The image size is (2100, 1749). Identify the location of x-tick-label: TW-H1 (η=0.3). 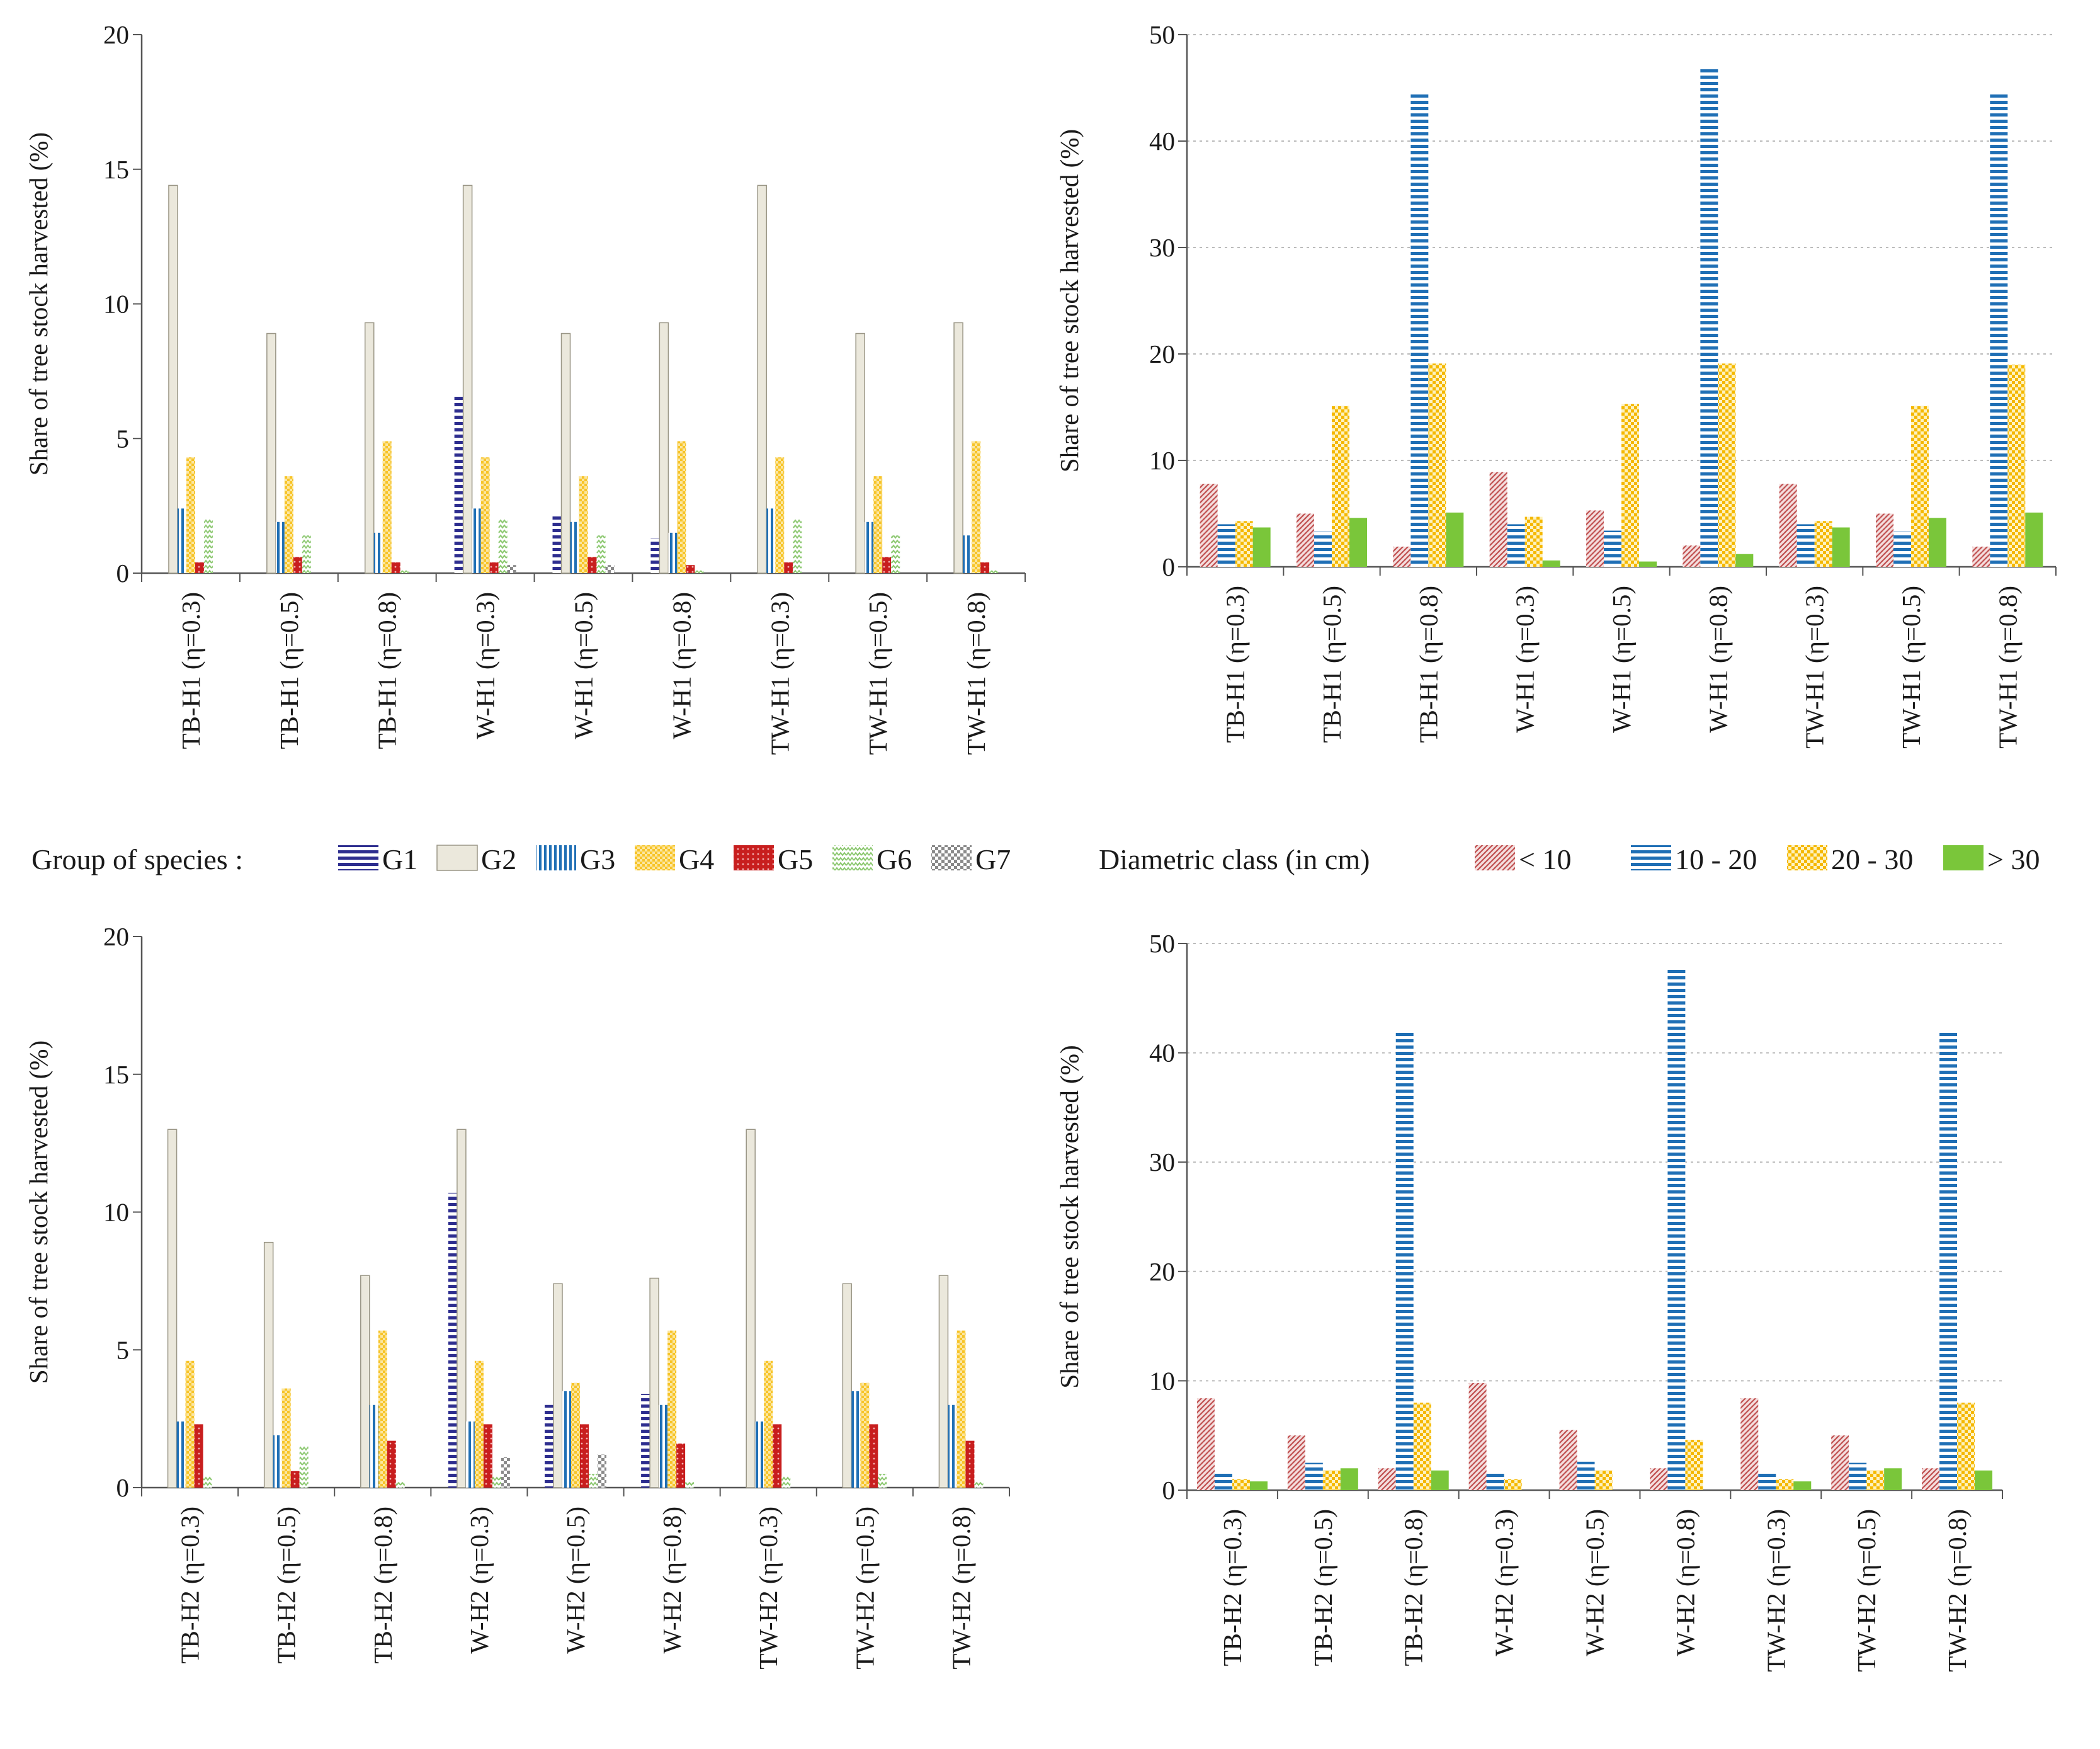
(1814, 667).